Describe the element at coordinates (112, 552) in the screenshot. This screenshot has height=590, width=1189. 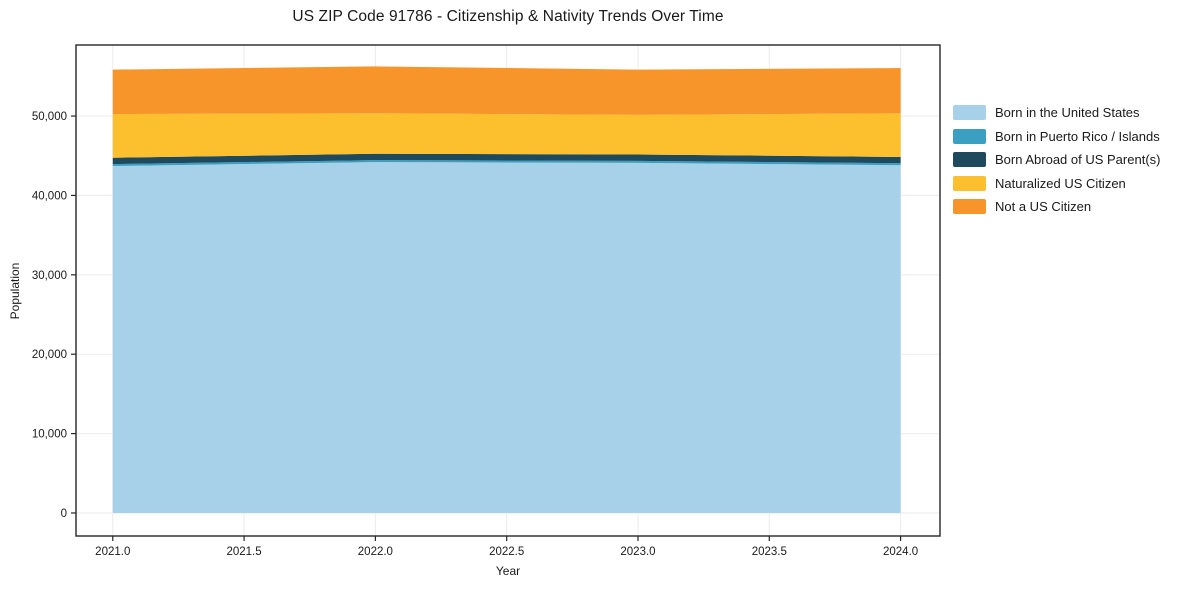
I see `x-tick-label: 2021.0` at that location.